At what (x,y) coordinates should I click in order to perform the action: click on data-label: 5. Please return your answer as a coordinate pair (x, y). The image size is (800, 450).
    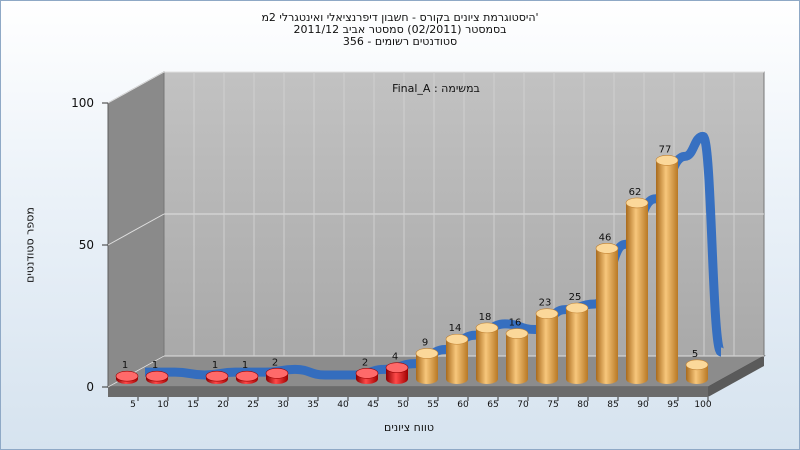
    Looking at the image, I should click on (695, 354).